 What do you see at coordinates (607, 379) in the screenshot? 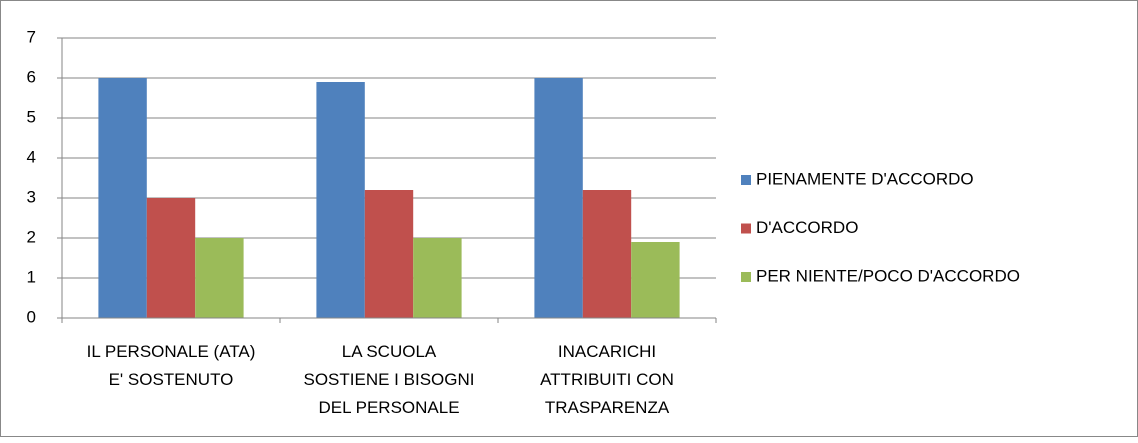
I see `x-tick-label: INACARICHI ATTRIBUITI CON TRASPARENZA` at bounding box center [607, 379].